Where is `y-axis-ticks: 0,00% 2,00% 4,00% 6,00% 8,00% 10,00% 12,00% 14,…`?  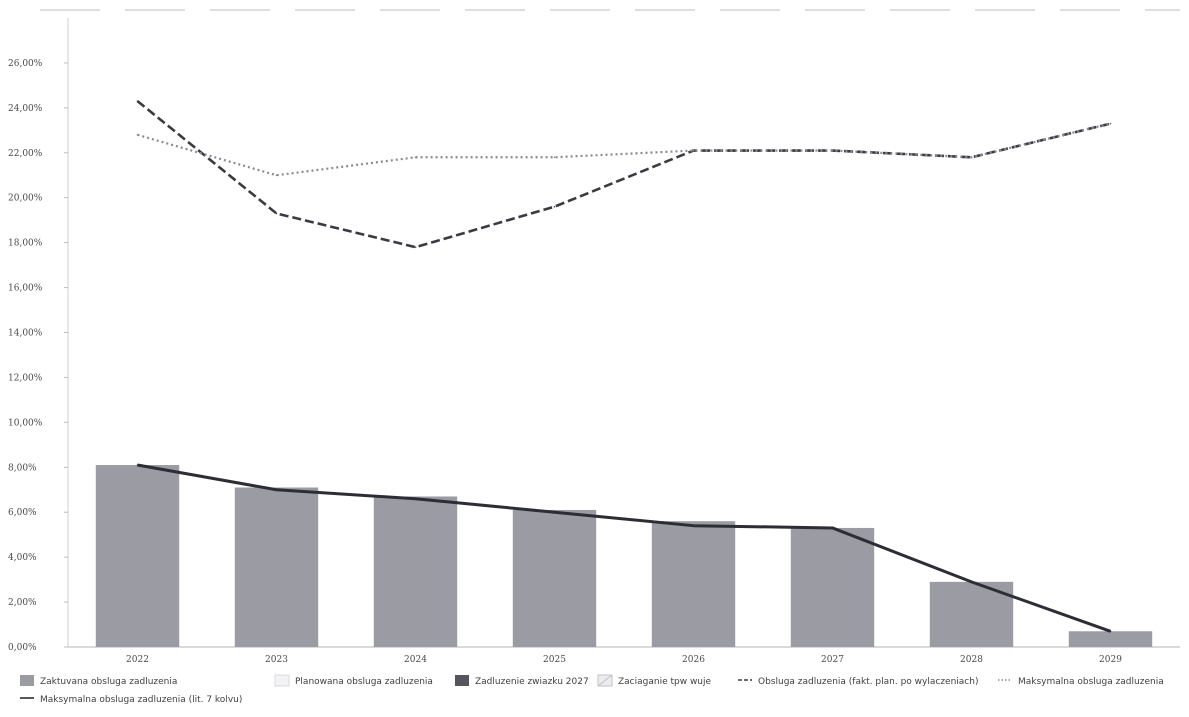 y-axis-ticks: 0,00% 2,00% 4,00% 6,00% 8,00% 10,00% 12,00% 14,… is located at coordinates (38, 356).